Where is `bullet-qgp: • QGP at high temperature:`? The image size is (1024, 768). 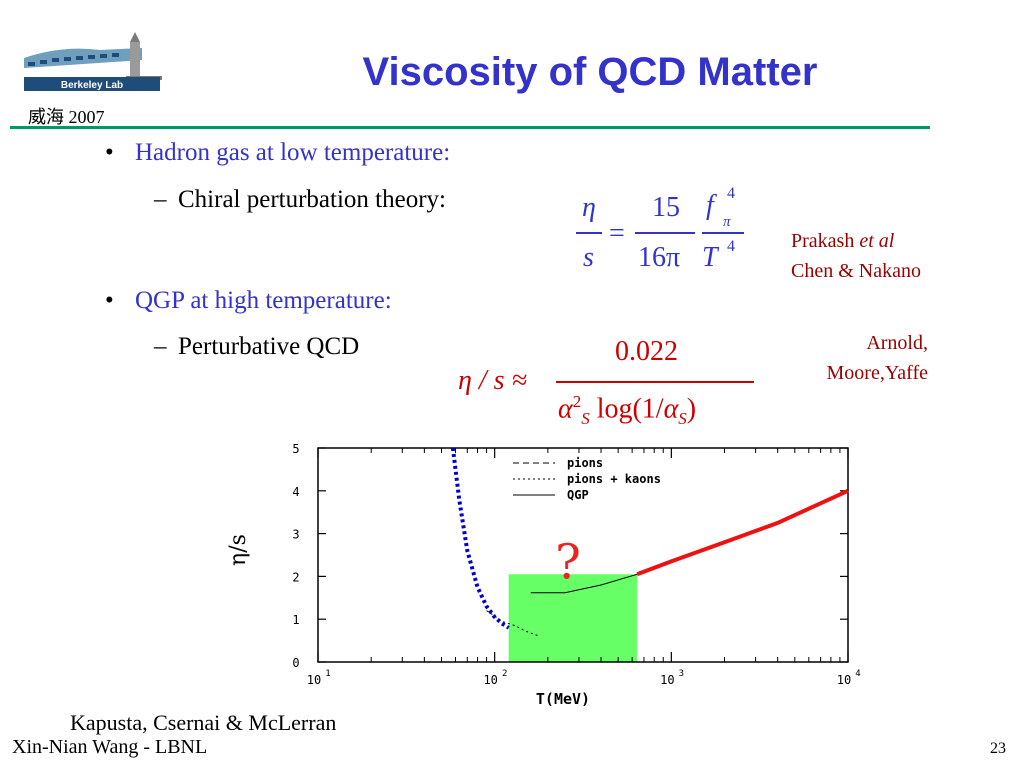 bullet-qgp: • QGP at high temperature: is located at coordinates (248, 301).